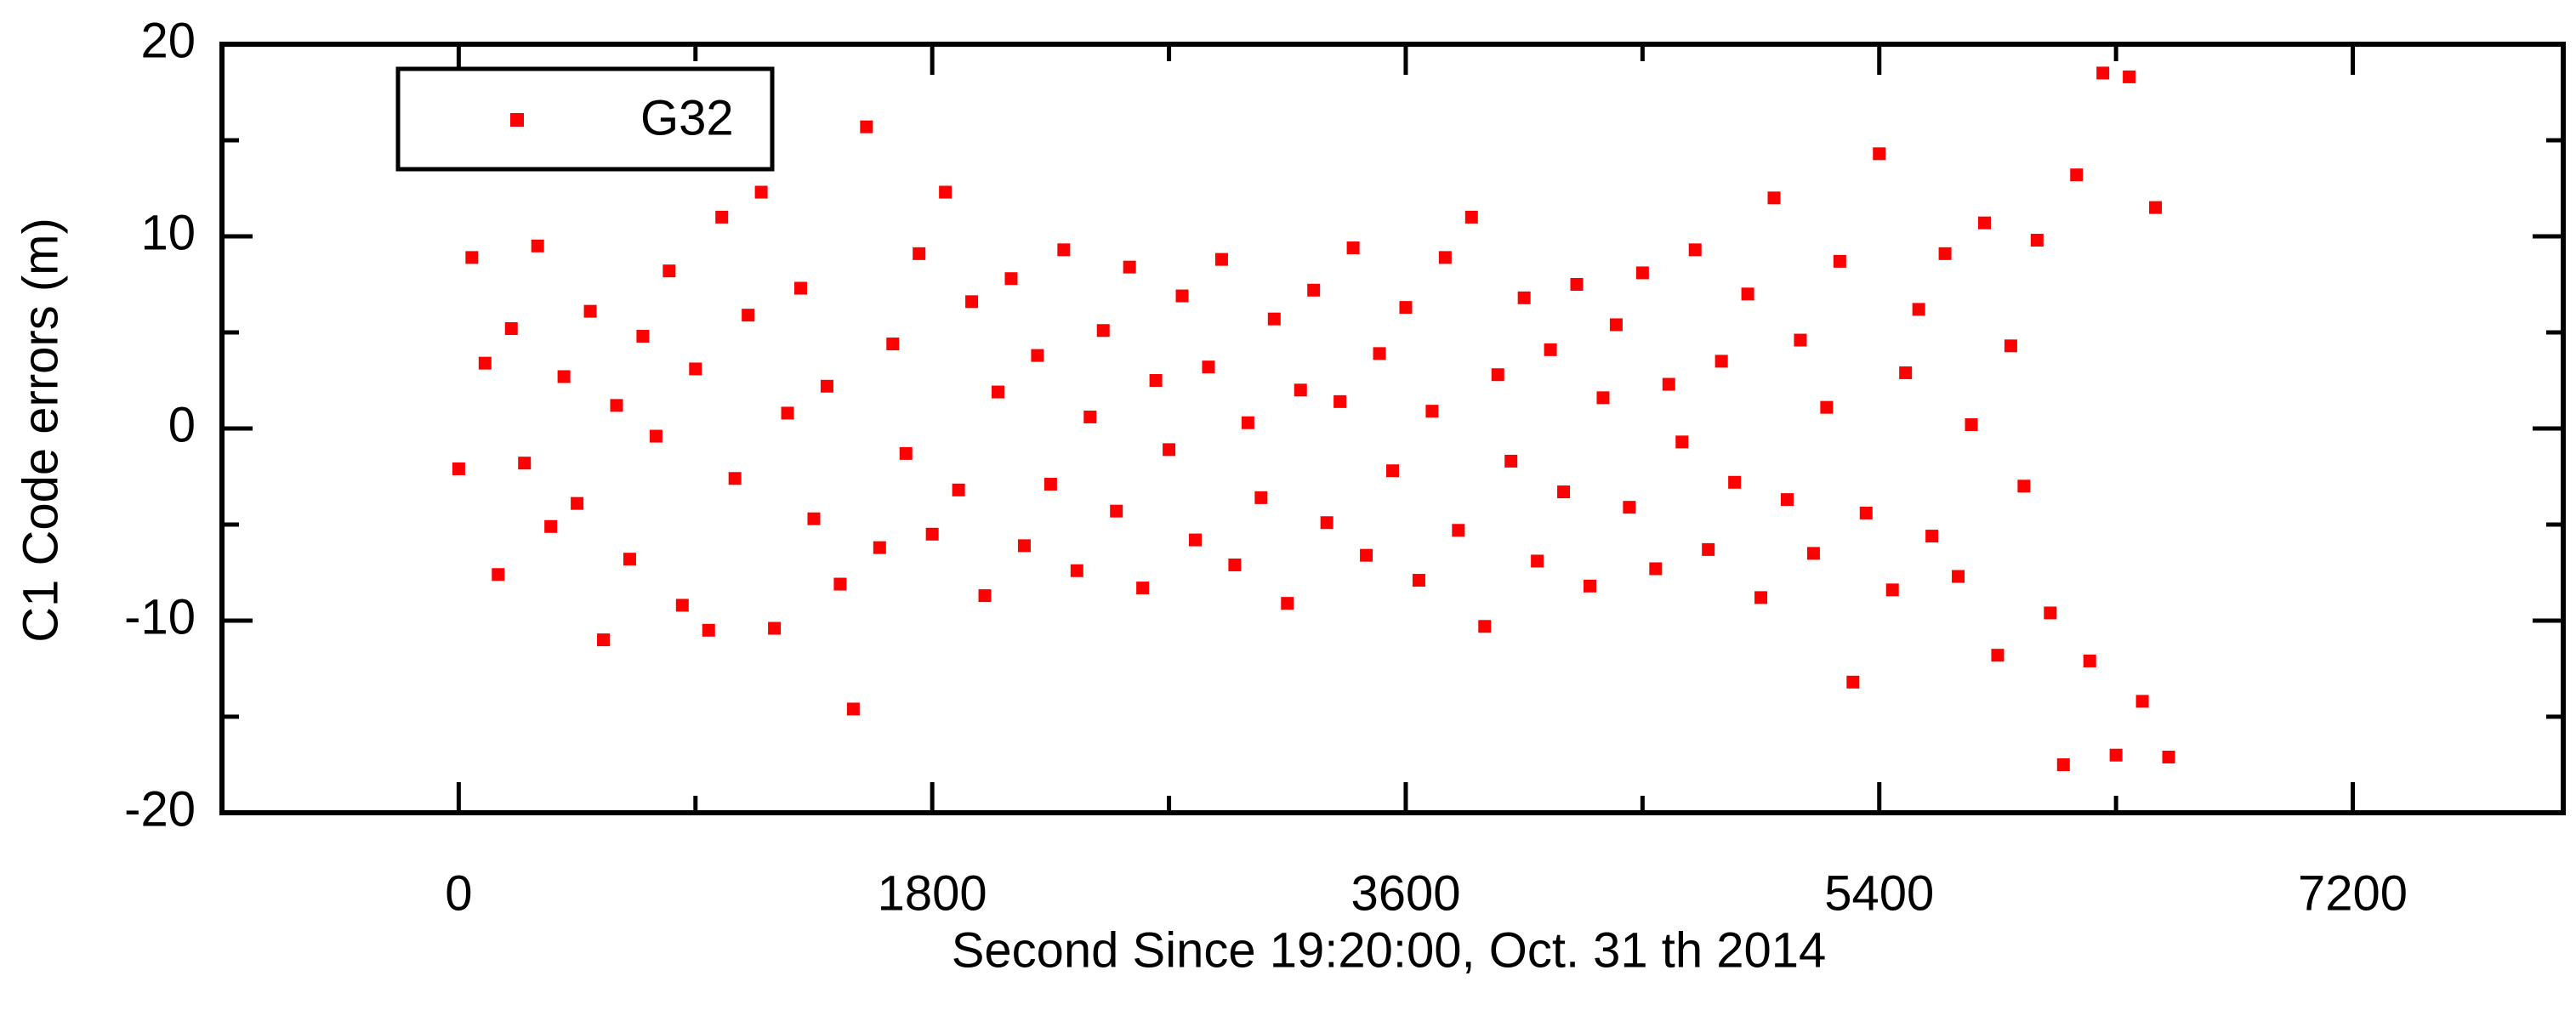  I want to click on legend-marker, so click(517, 120).